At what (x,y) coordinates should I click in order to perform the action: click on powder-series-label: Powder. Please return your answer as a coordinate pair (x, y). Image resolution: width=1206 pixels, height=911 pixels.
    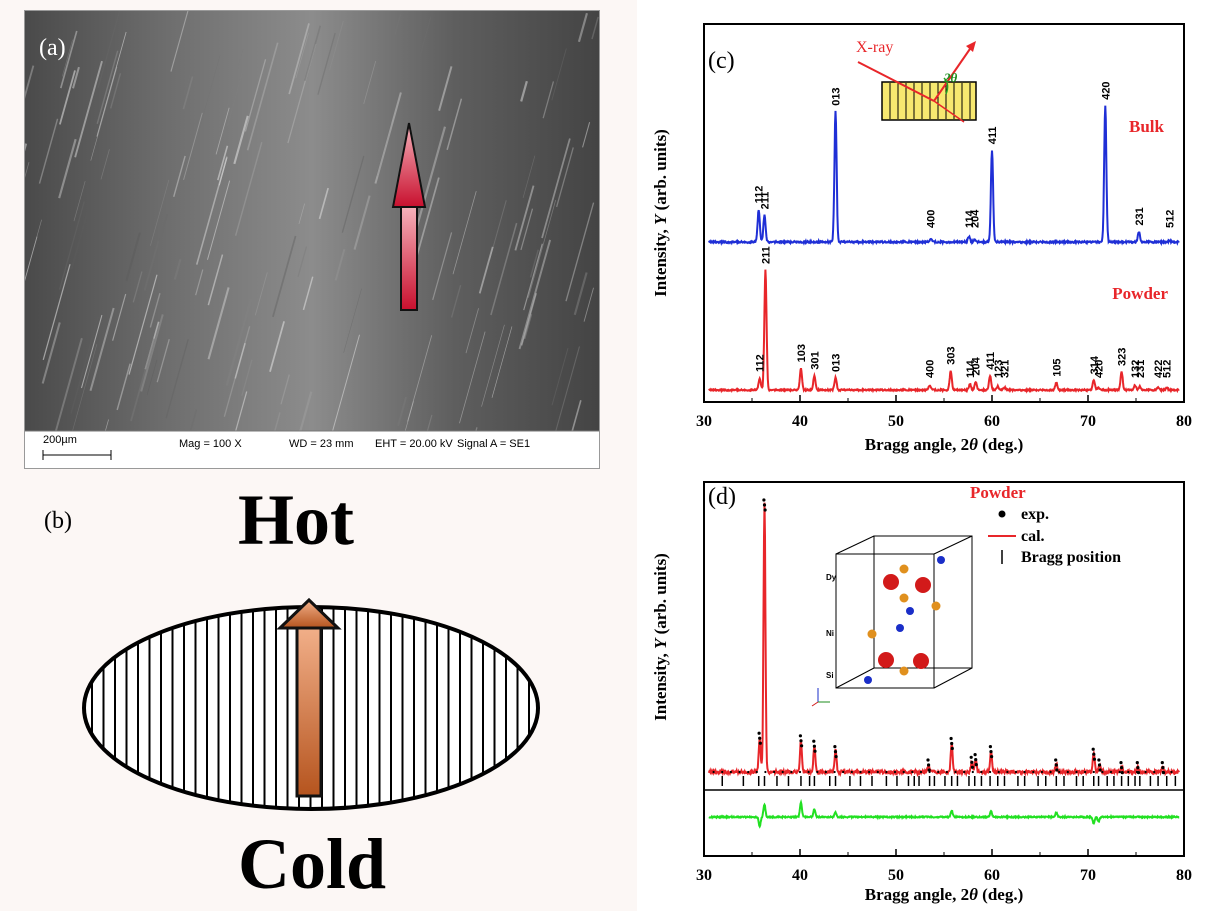
    Looking at the image, I should click on (1140, 293).